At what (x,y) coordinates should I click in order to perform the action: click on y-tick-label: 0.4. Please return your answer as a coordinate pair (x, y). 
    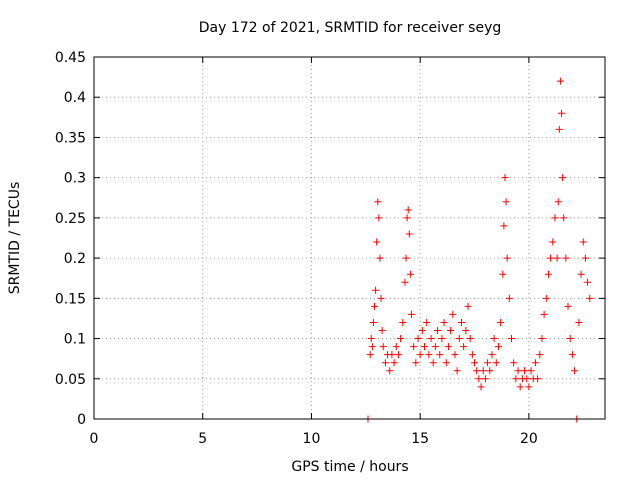
    Looking at the image, I should click on (75, 98).